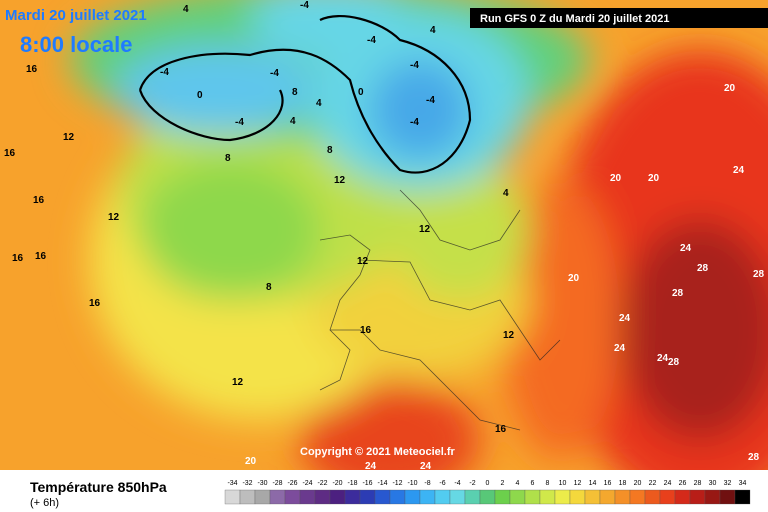  What do you see at coordinates (232, 483) in the screenshot?
I see `scale-label: -34` at bounding box center [232, 483].